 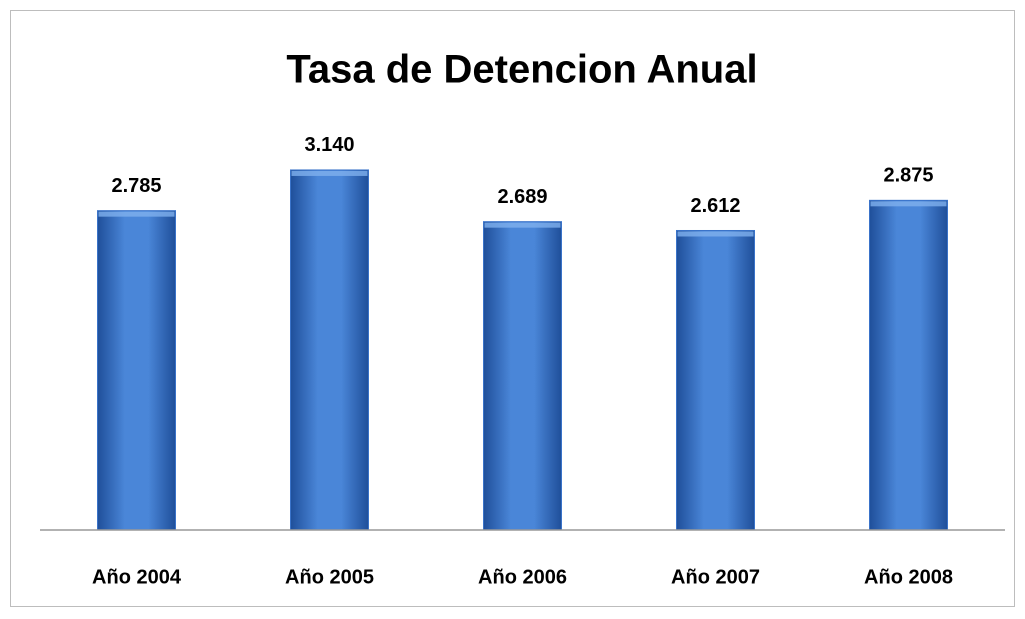 What do you see at coordinates (715, 206) in the screenshot?
I see `value-label: 2.612` at bounding box center [715, 206].